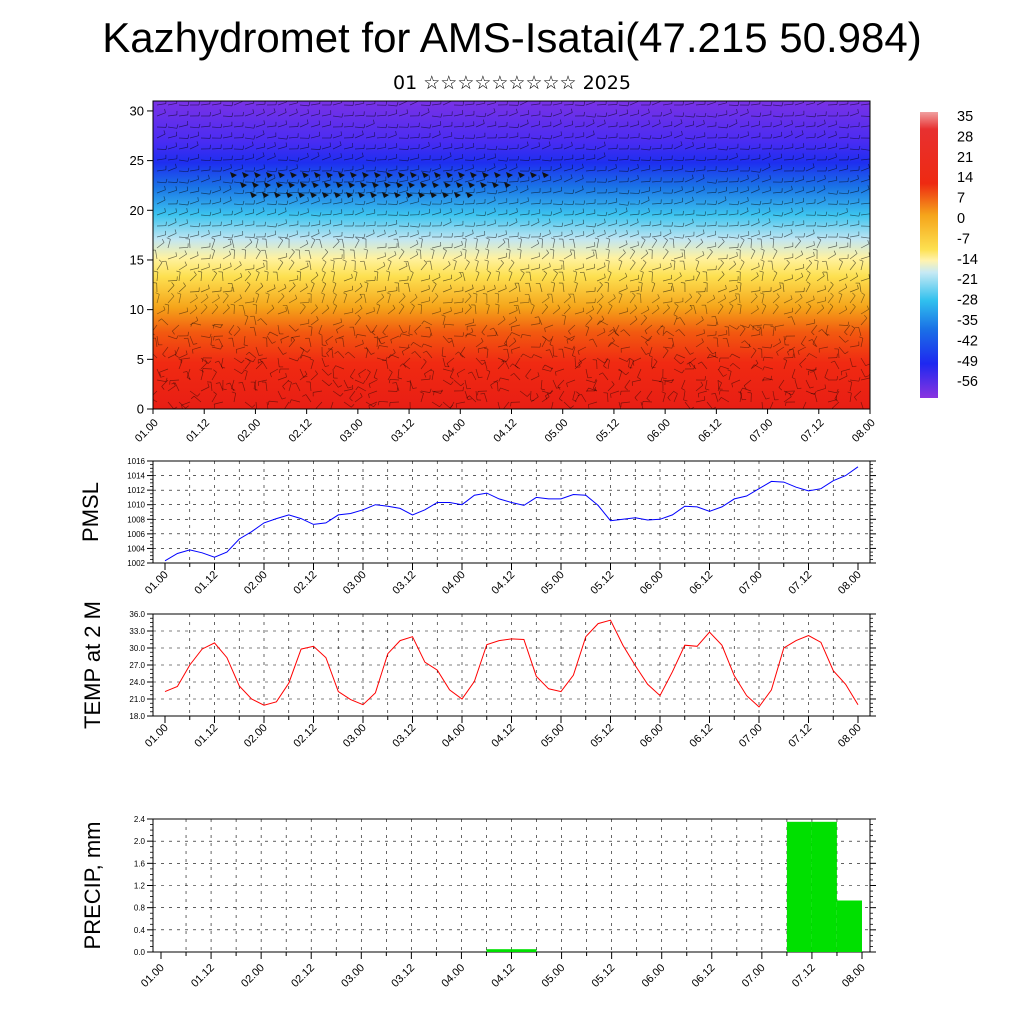 Image resolution: width=1024 pixels, height=1024 pixels. Describe the element at coordinates (157, 583) in the screenshot. I see `x-tick-label: 01.00` at that location.